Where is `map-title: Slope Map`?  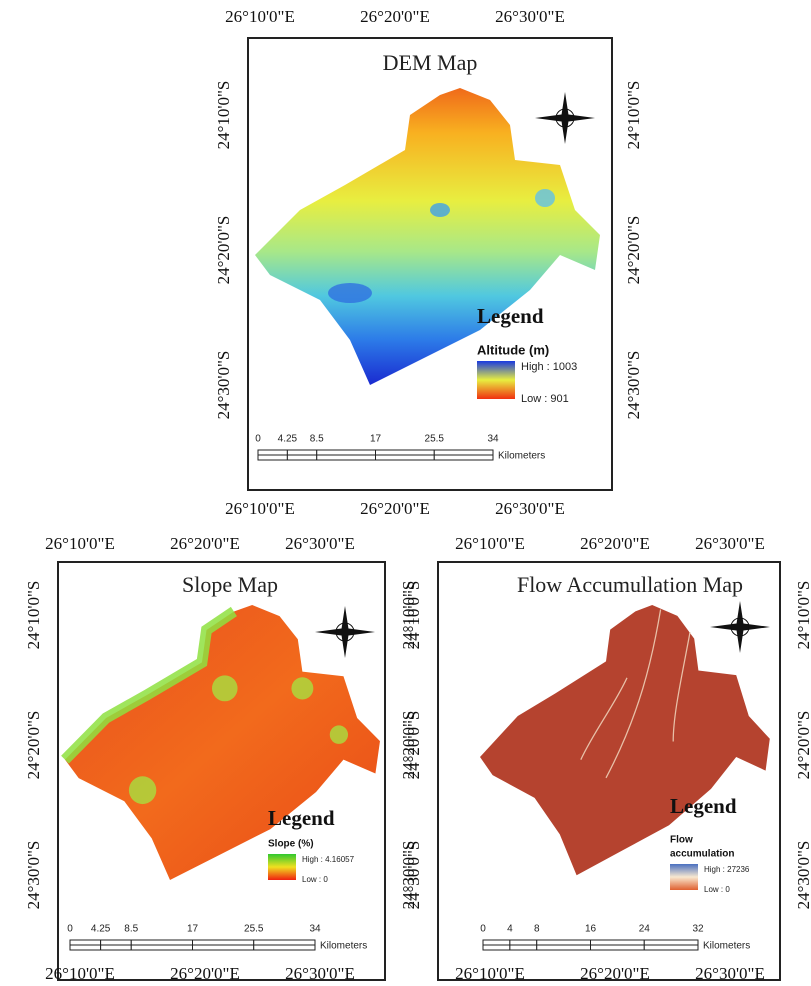 map-title: Slope Map is located at coordinates (230, 584).